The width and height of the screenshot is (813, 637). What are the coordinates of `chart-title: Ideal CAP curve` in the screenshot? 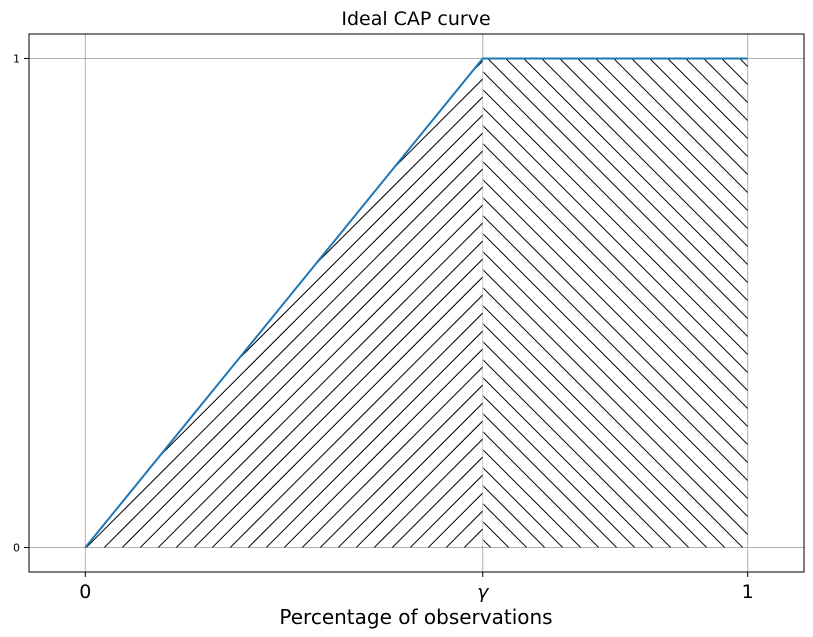 It's located at (415, 19).